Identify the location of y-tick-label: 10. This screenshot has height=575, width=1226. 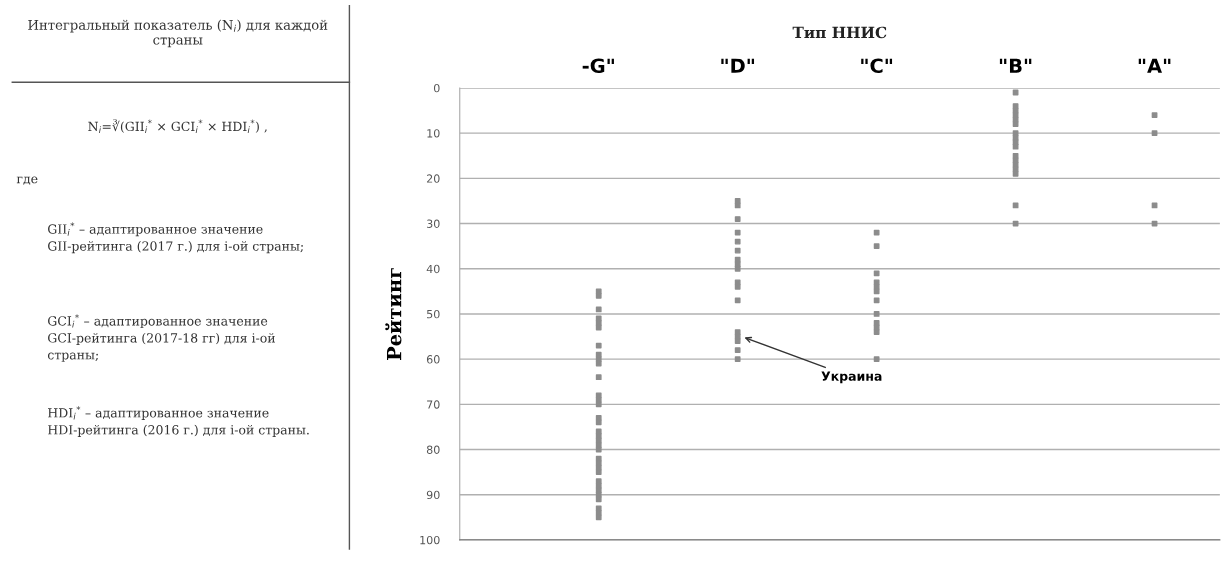
(433, 133).